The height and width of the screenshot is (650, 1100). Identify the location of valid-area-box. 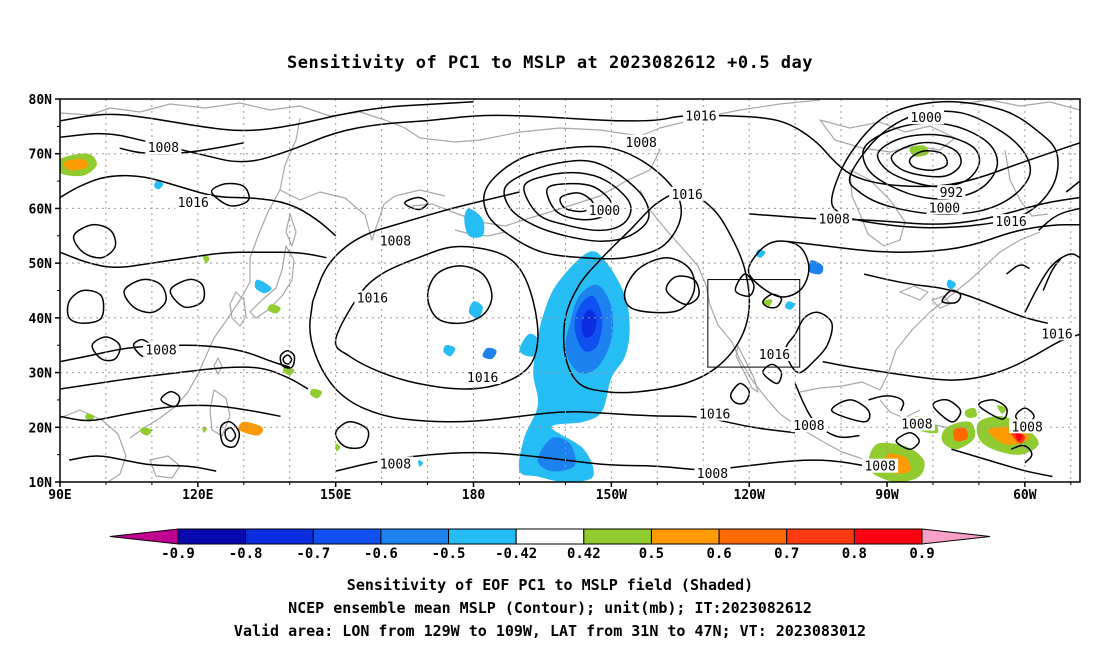
(754, 323).